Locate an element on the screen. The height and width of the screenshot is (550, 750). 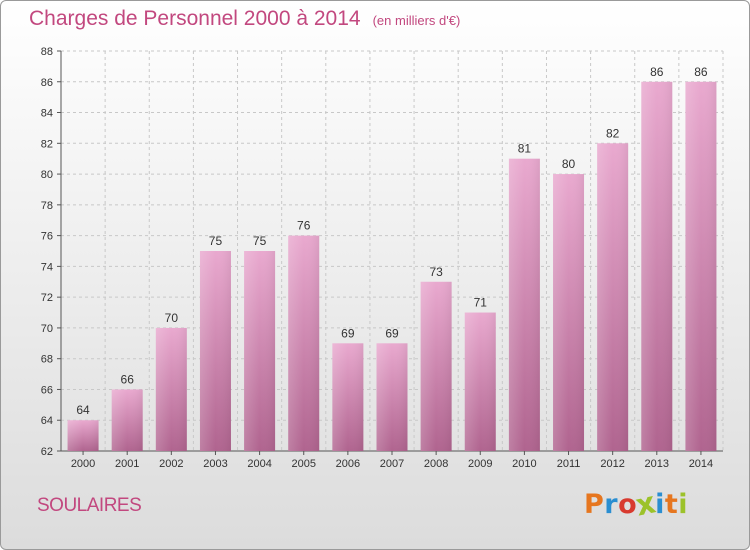
value-label-2006: 69 is located at coordinates (348, 333).